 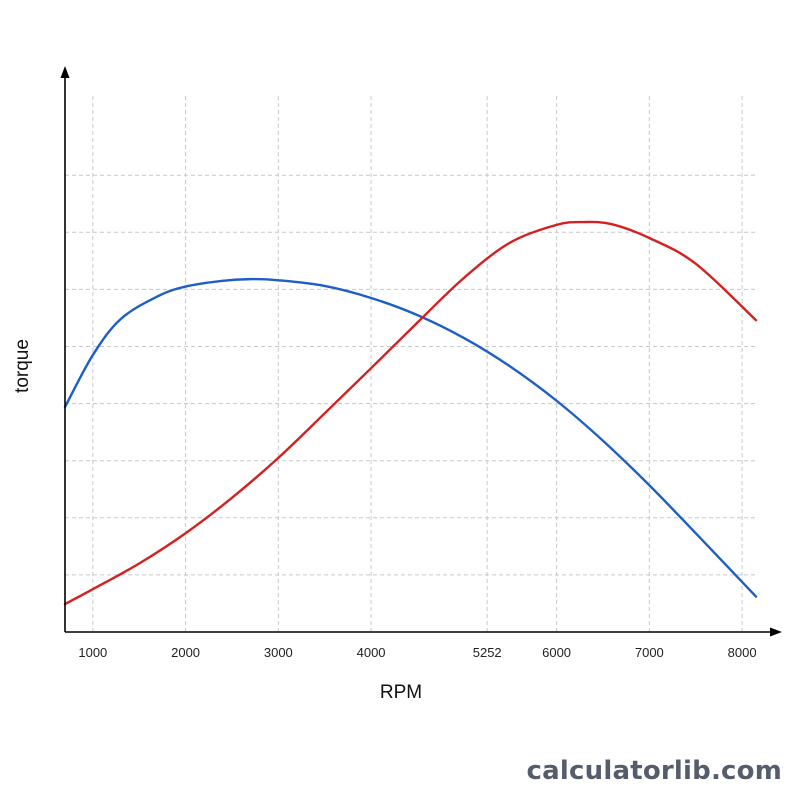 I want to click on y-axis-title: torque, so click(x=22, y=366).